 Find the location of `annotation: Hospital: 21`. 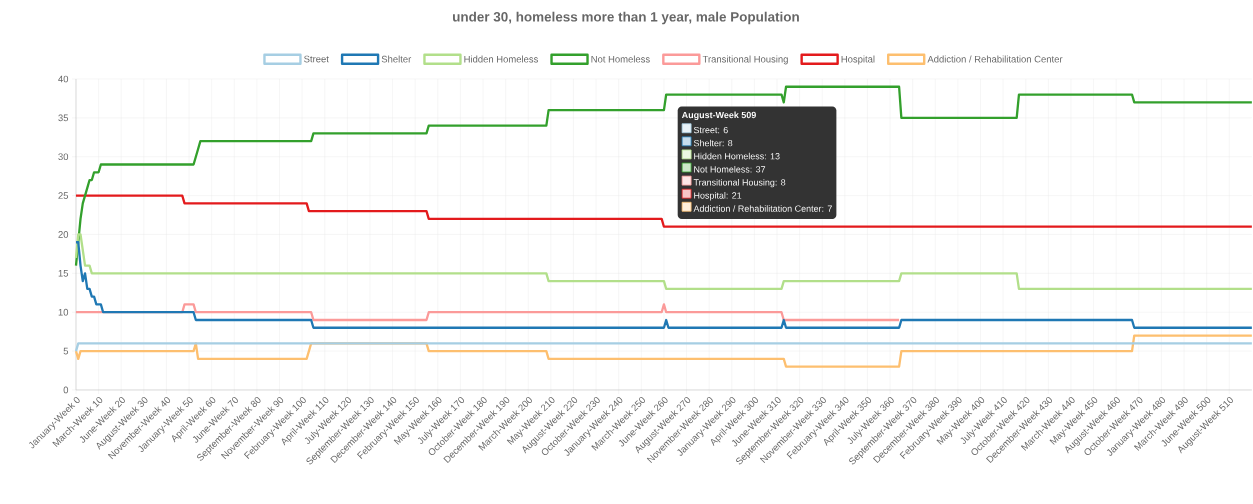

annotation: Hospital: 21 is located at coordinates (718, 196).